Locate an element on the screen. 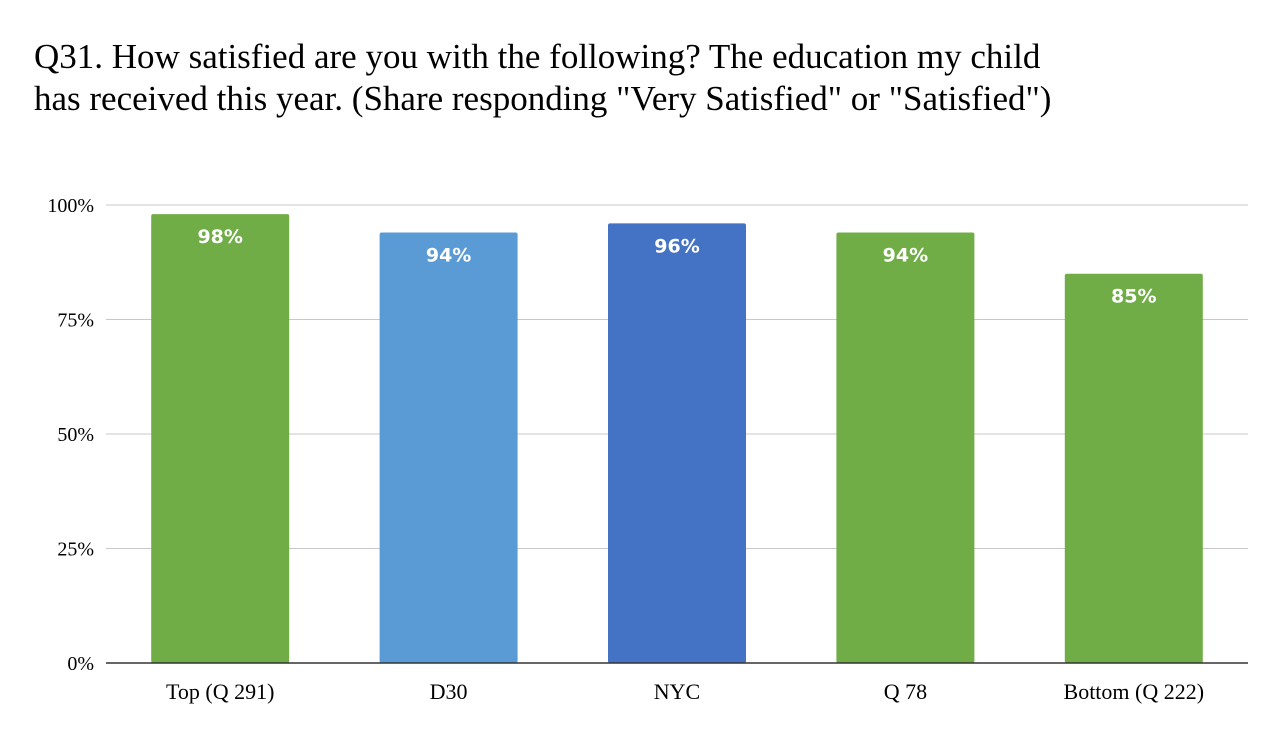 This screenshot has width=1286, height=742. data-label: 96% is located at coordinates (676, 246).